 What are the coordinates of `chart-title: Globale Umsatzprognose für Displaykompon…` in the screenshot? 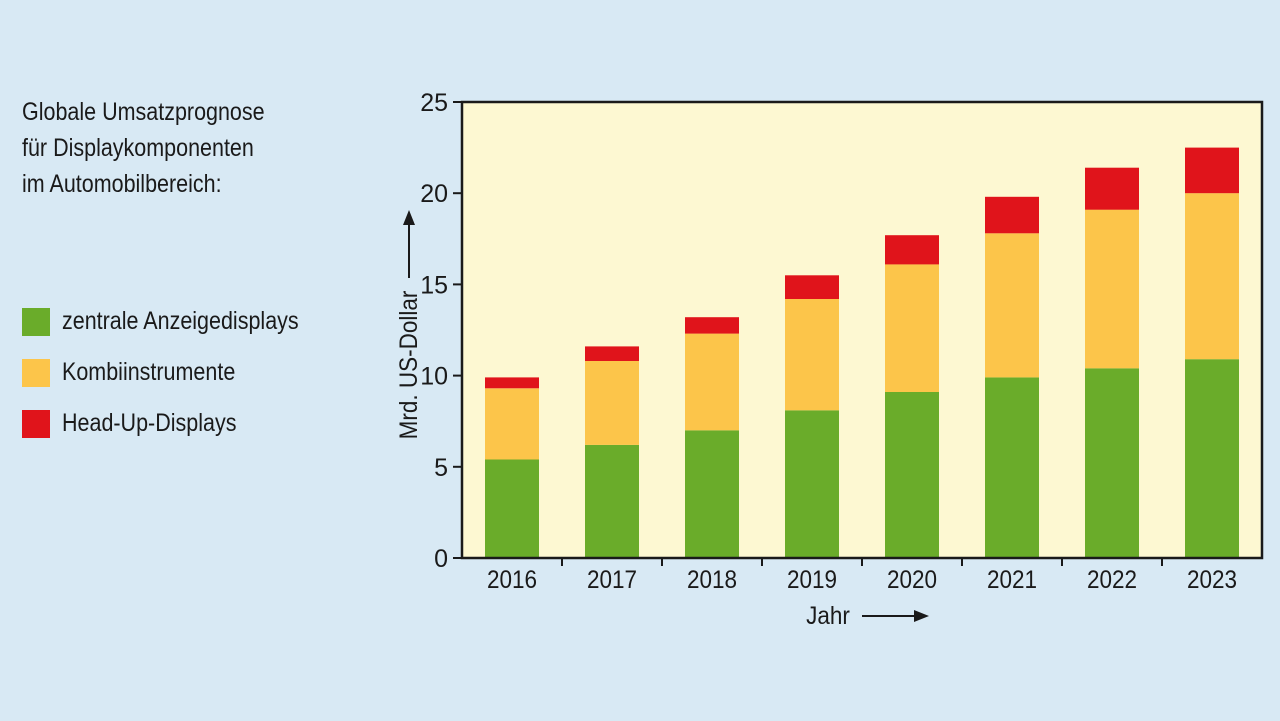 It's located at (177, 148).